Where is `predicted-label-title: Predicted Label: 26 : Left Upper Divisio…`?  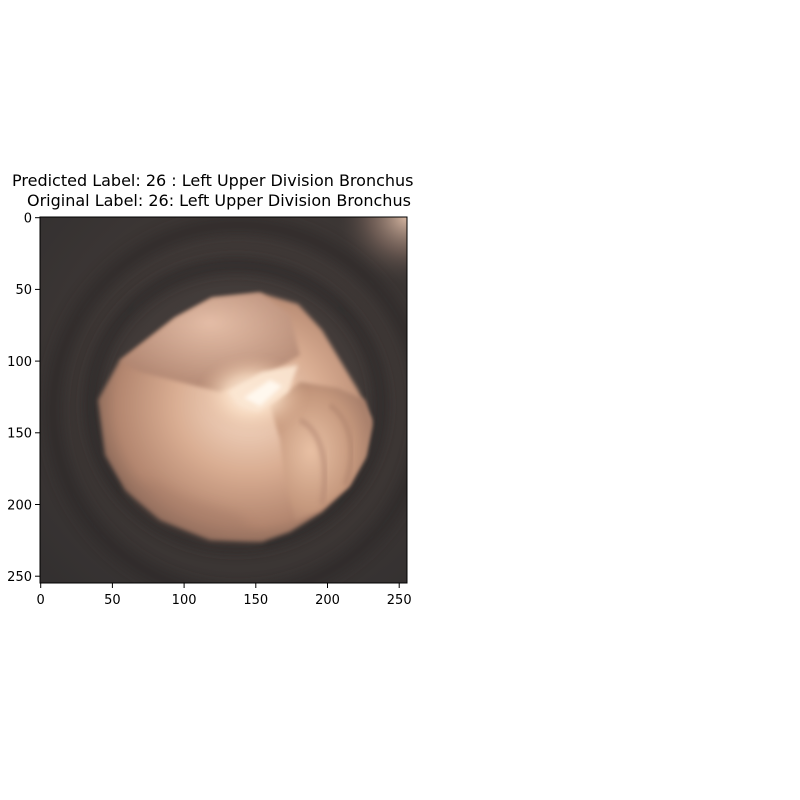
predicted-label-title: Predicted Label: 26 : Left Upper Divisio… is located at coordinates (213, 180).